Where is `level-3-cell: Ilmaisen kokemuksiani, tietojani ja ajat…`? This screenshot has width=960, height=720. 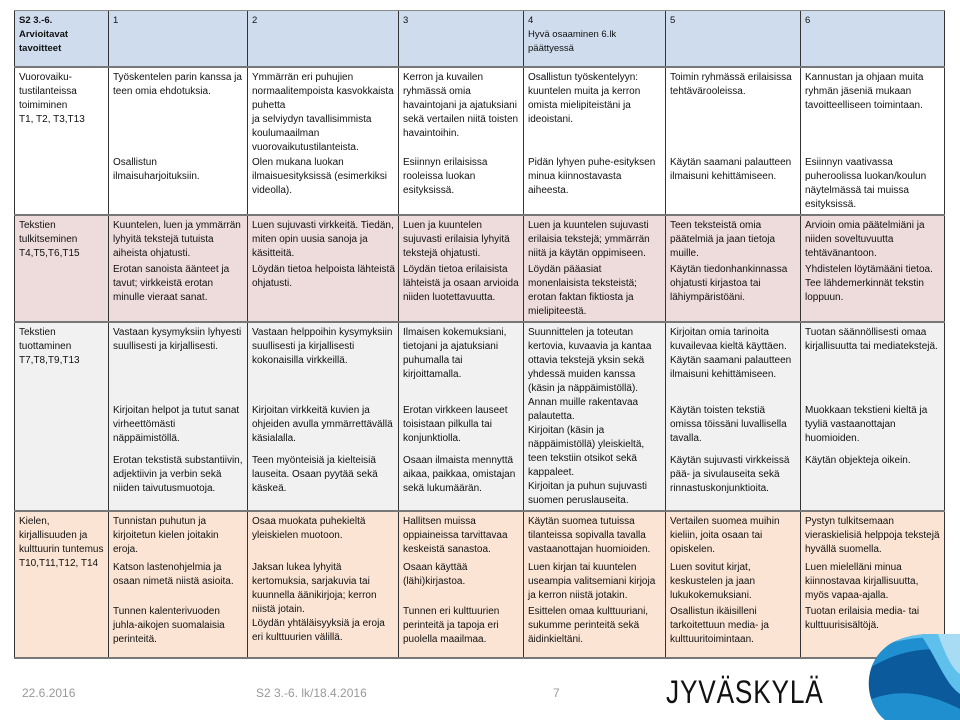
level-3-cell: Ilmaisen kokemuksiani, tietojani ja ajat… is located at coordinates (460, 416).